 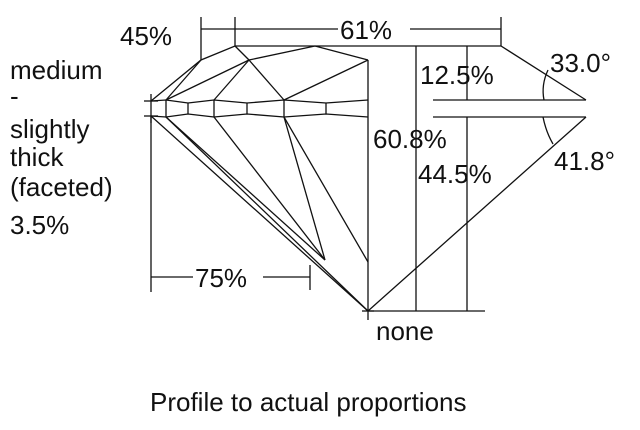 I want to click on pavilion-angle-label: 41.8°, so click(x=584, y=161).